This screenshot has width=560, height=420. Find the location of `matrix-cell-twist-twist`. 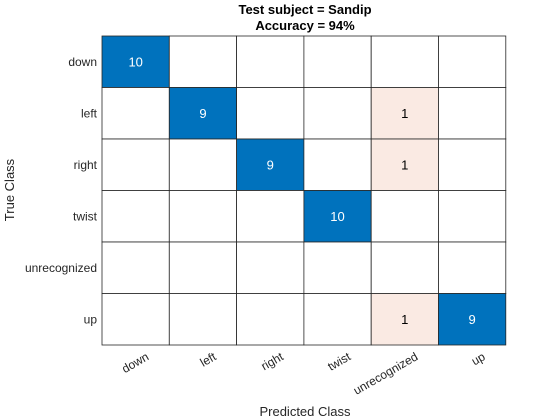

matrix-cell-twist-twist is located at coordinates (337, 216).